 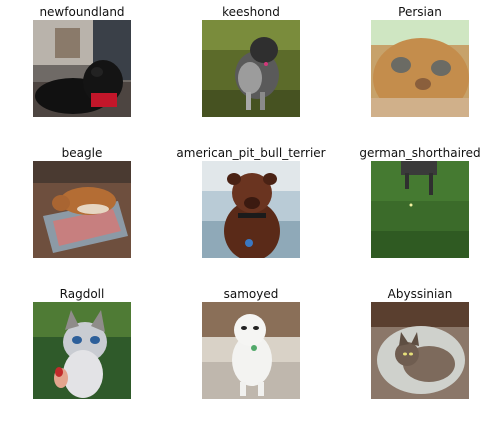 I want to click on photo-beagle, so click(x=82, y=209).